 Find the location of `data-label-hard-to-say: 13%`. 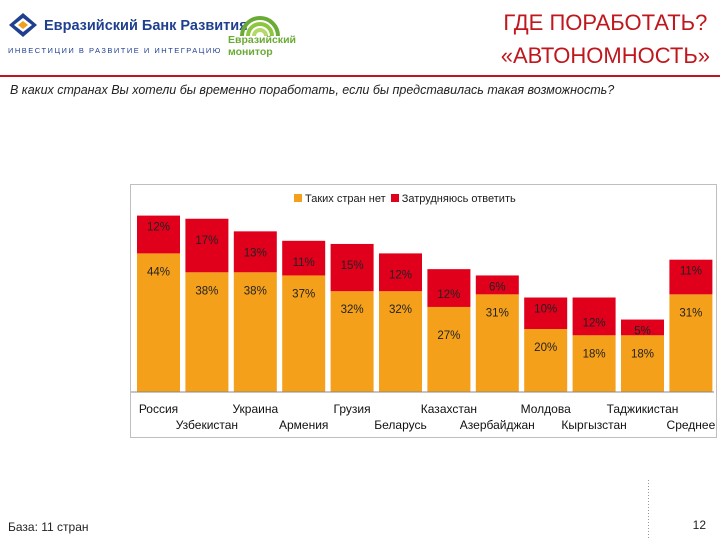

data-label-hard-to-say: 13% is located at coordinates (255, 253).